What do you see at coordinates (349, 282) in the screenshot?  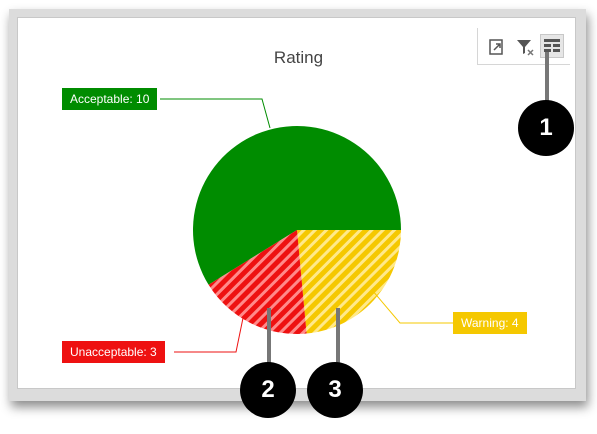 I see `pie-slice-warning` at bounding box center [349, 282].